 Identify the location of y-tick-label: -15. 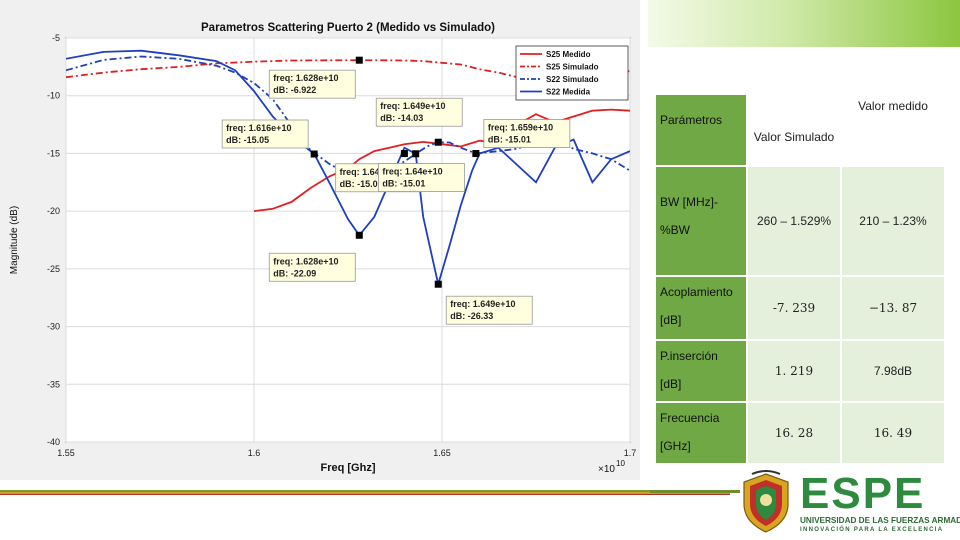
(53, 153).